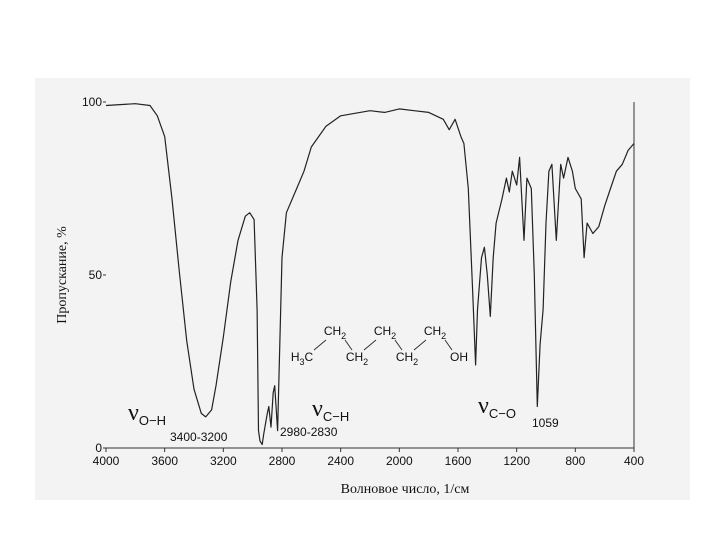 This screenshot has width=720, height=545. I want to click on formula-bonds, so click(383, 345).